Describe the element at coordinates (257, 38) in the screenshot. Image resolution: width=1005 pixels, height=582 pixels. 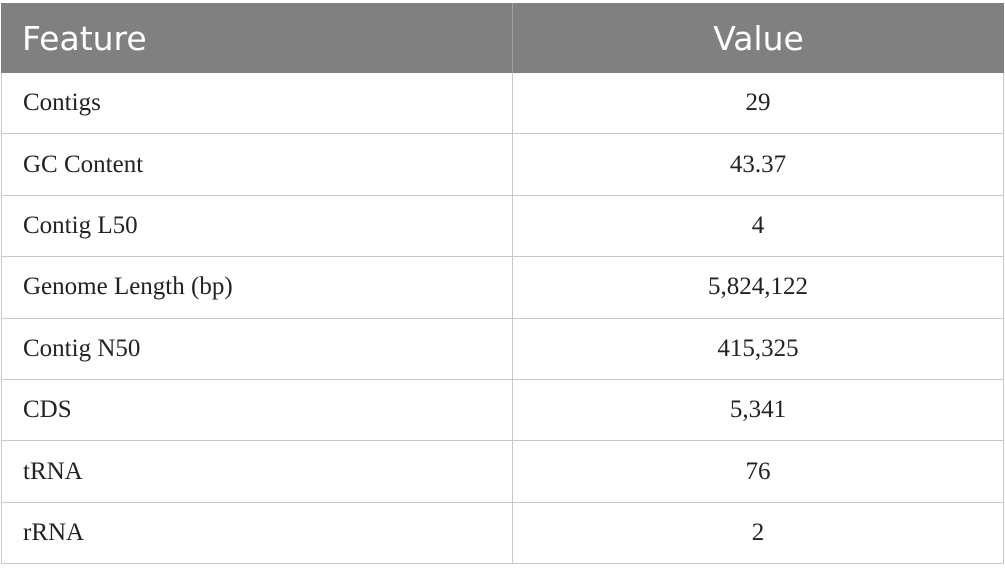
I see `header-cell: Feature` at that location.